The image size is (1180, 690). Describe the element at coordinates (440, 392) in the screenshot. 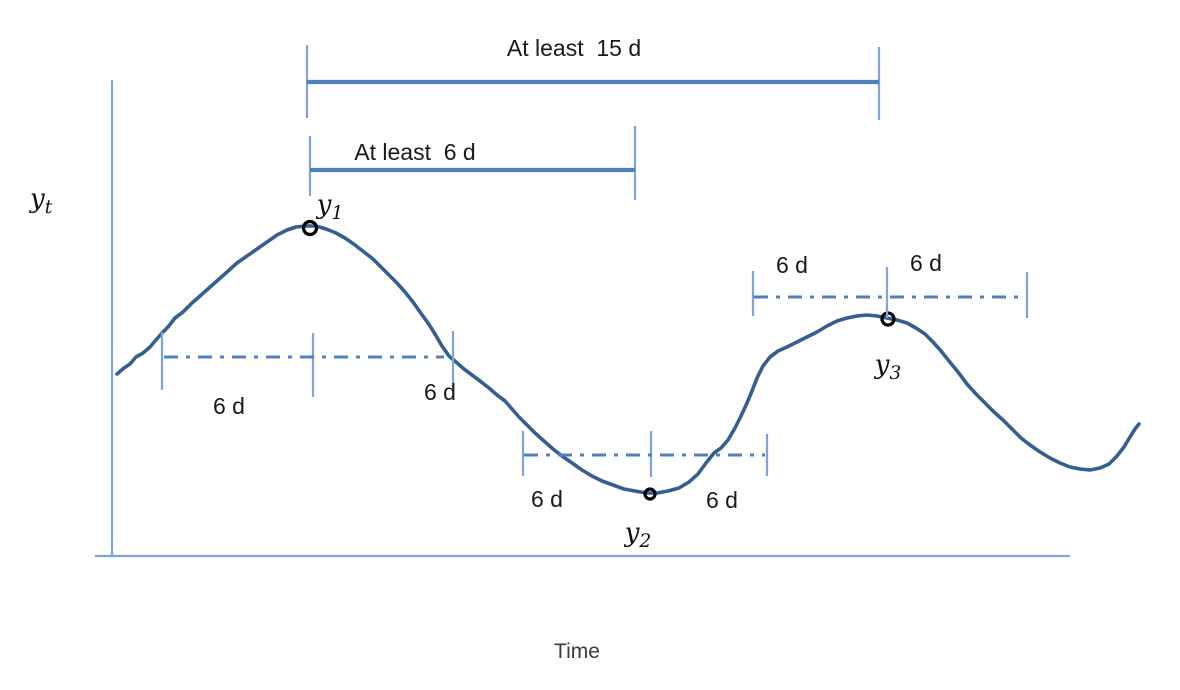

I see `interval-label-6d-2: 6 d` at that location.